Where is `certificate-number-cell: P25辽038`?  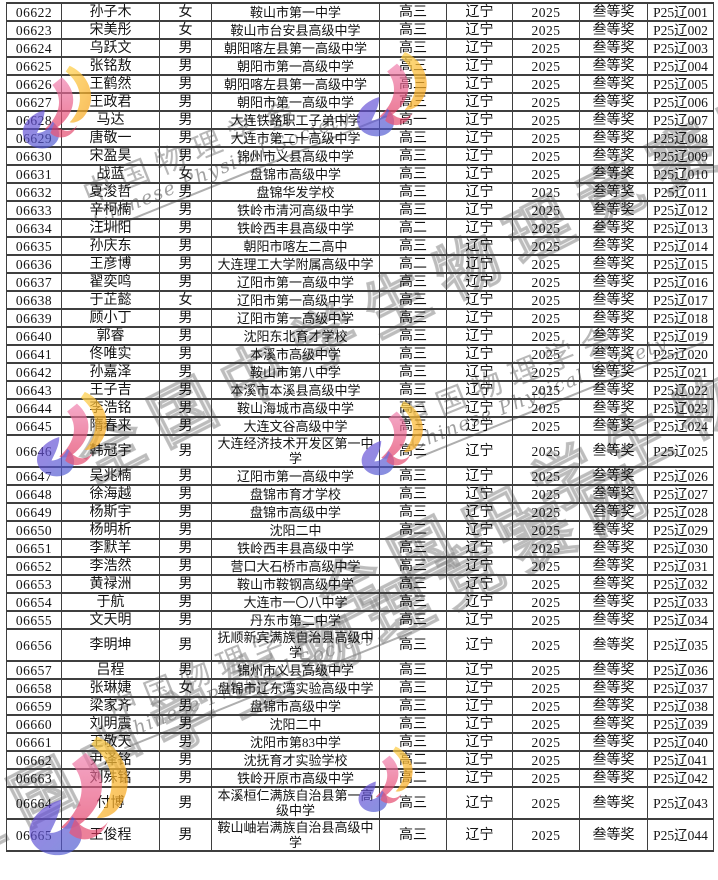
certificate-number-cell: P25辽038 is located at coordinates (680, 706).